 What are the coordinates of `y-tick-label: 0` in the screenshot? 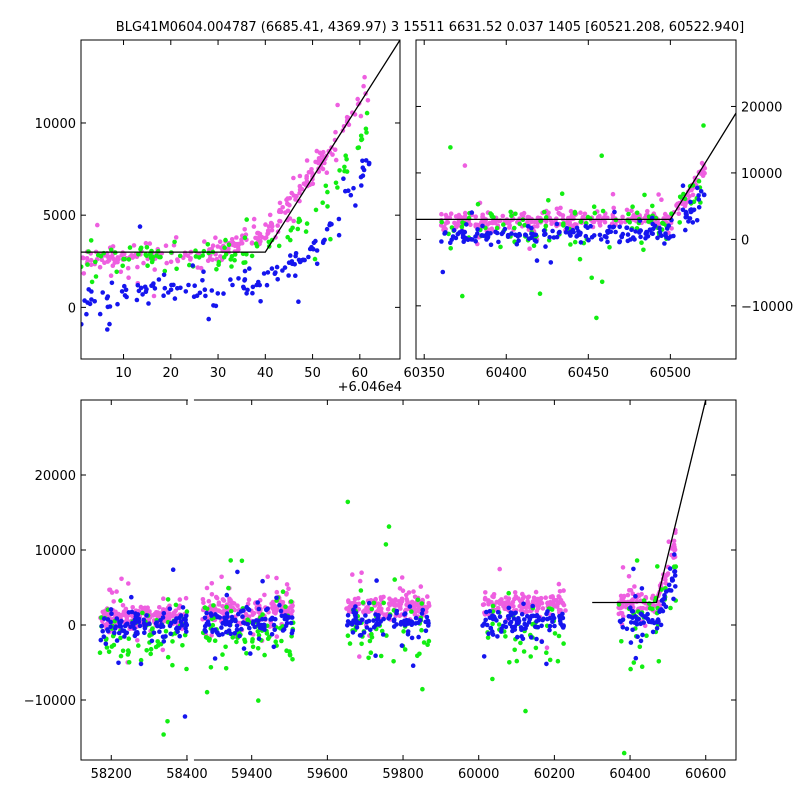 It's located at (745, 240).